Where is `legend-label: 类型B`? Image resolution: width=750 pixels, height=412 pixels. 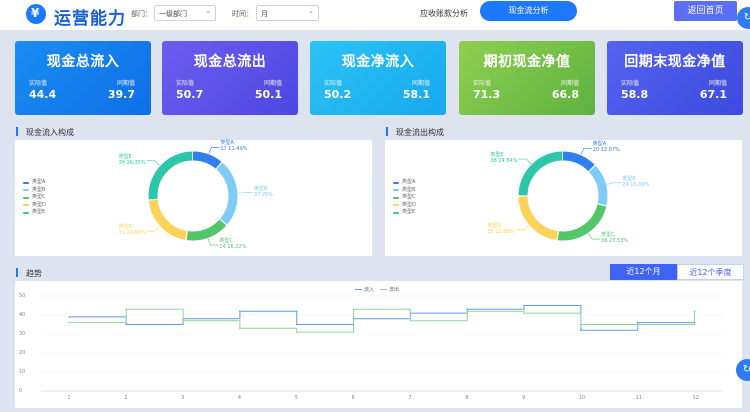 legend-label: 类型B is located at coordinates (39, 189).